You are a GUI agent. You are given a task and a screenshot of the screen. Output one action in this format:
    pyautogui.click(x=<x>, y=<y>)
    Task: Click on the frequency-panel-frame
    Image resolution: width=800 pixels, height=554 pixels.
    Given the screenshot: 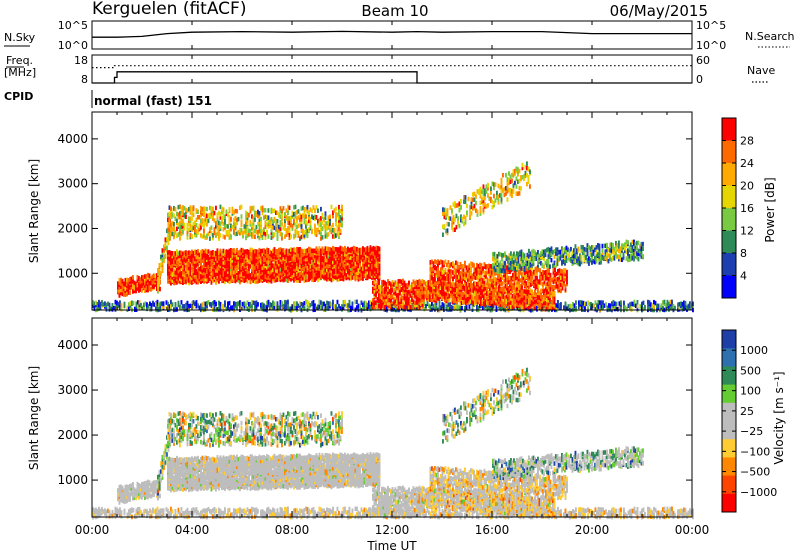 What is the action you would take?
    pyautogui.click(x=392, y=69)
    